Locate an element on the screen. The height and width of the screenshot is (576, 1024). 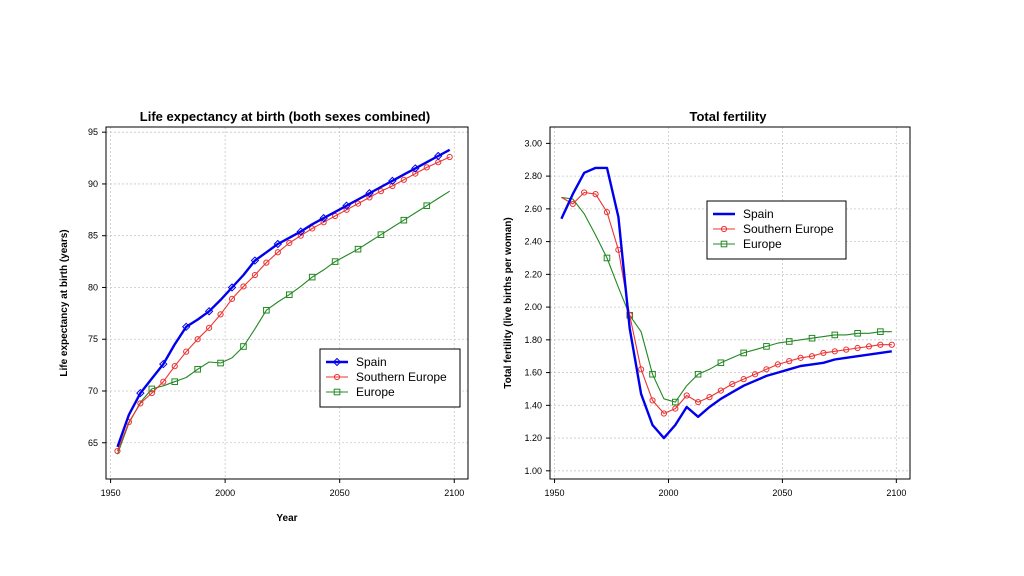
y-tick-label: 85 is located at coordinates (93, 236).